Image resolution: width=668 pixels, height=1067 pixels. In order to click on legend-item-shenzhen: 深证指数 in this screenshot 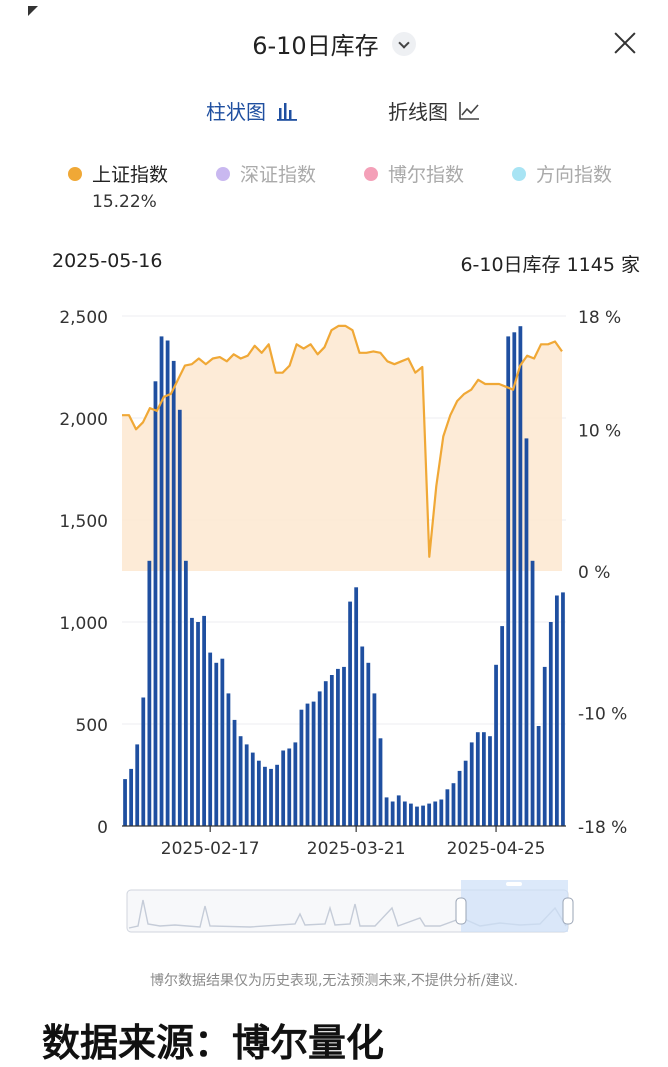, I will do `click(266, 173)`.